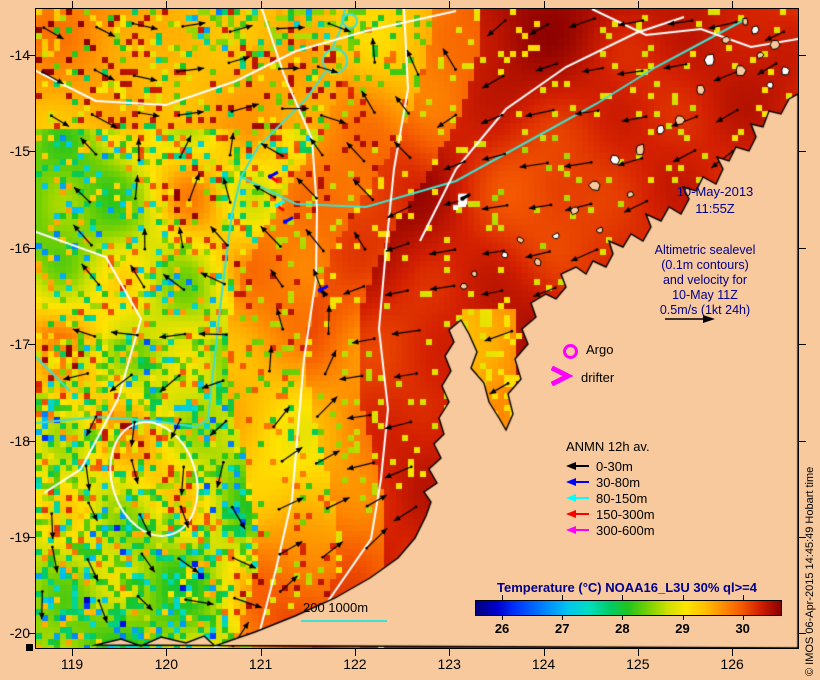 The image size is (820, 680). I want to click on x-axis-tick-label: 125, so click(638, 664).